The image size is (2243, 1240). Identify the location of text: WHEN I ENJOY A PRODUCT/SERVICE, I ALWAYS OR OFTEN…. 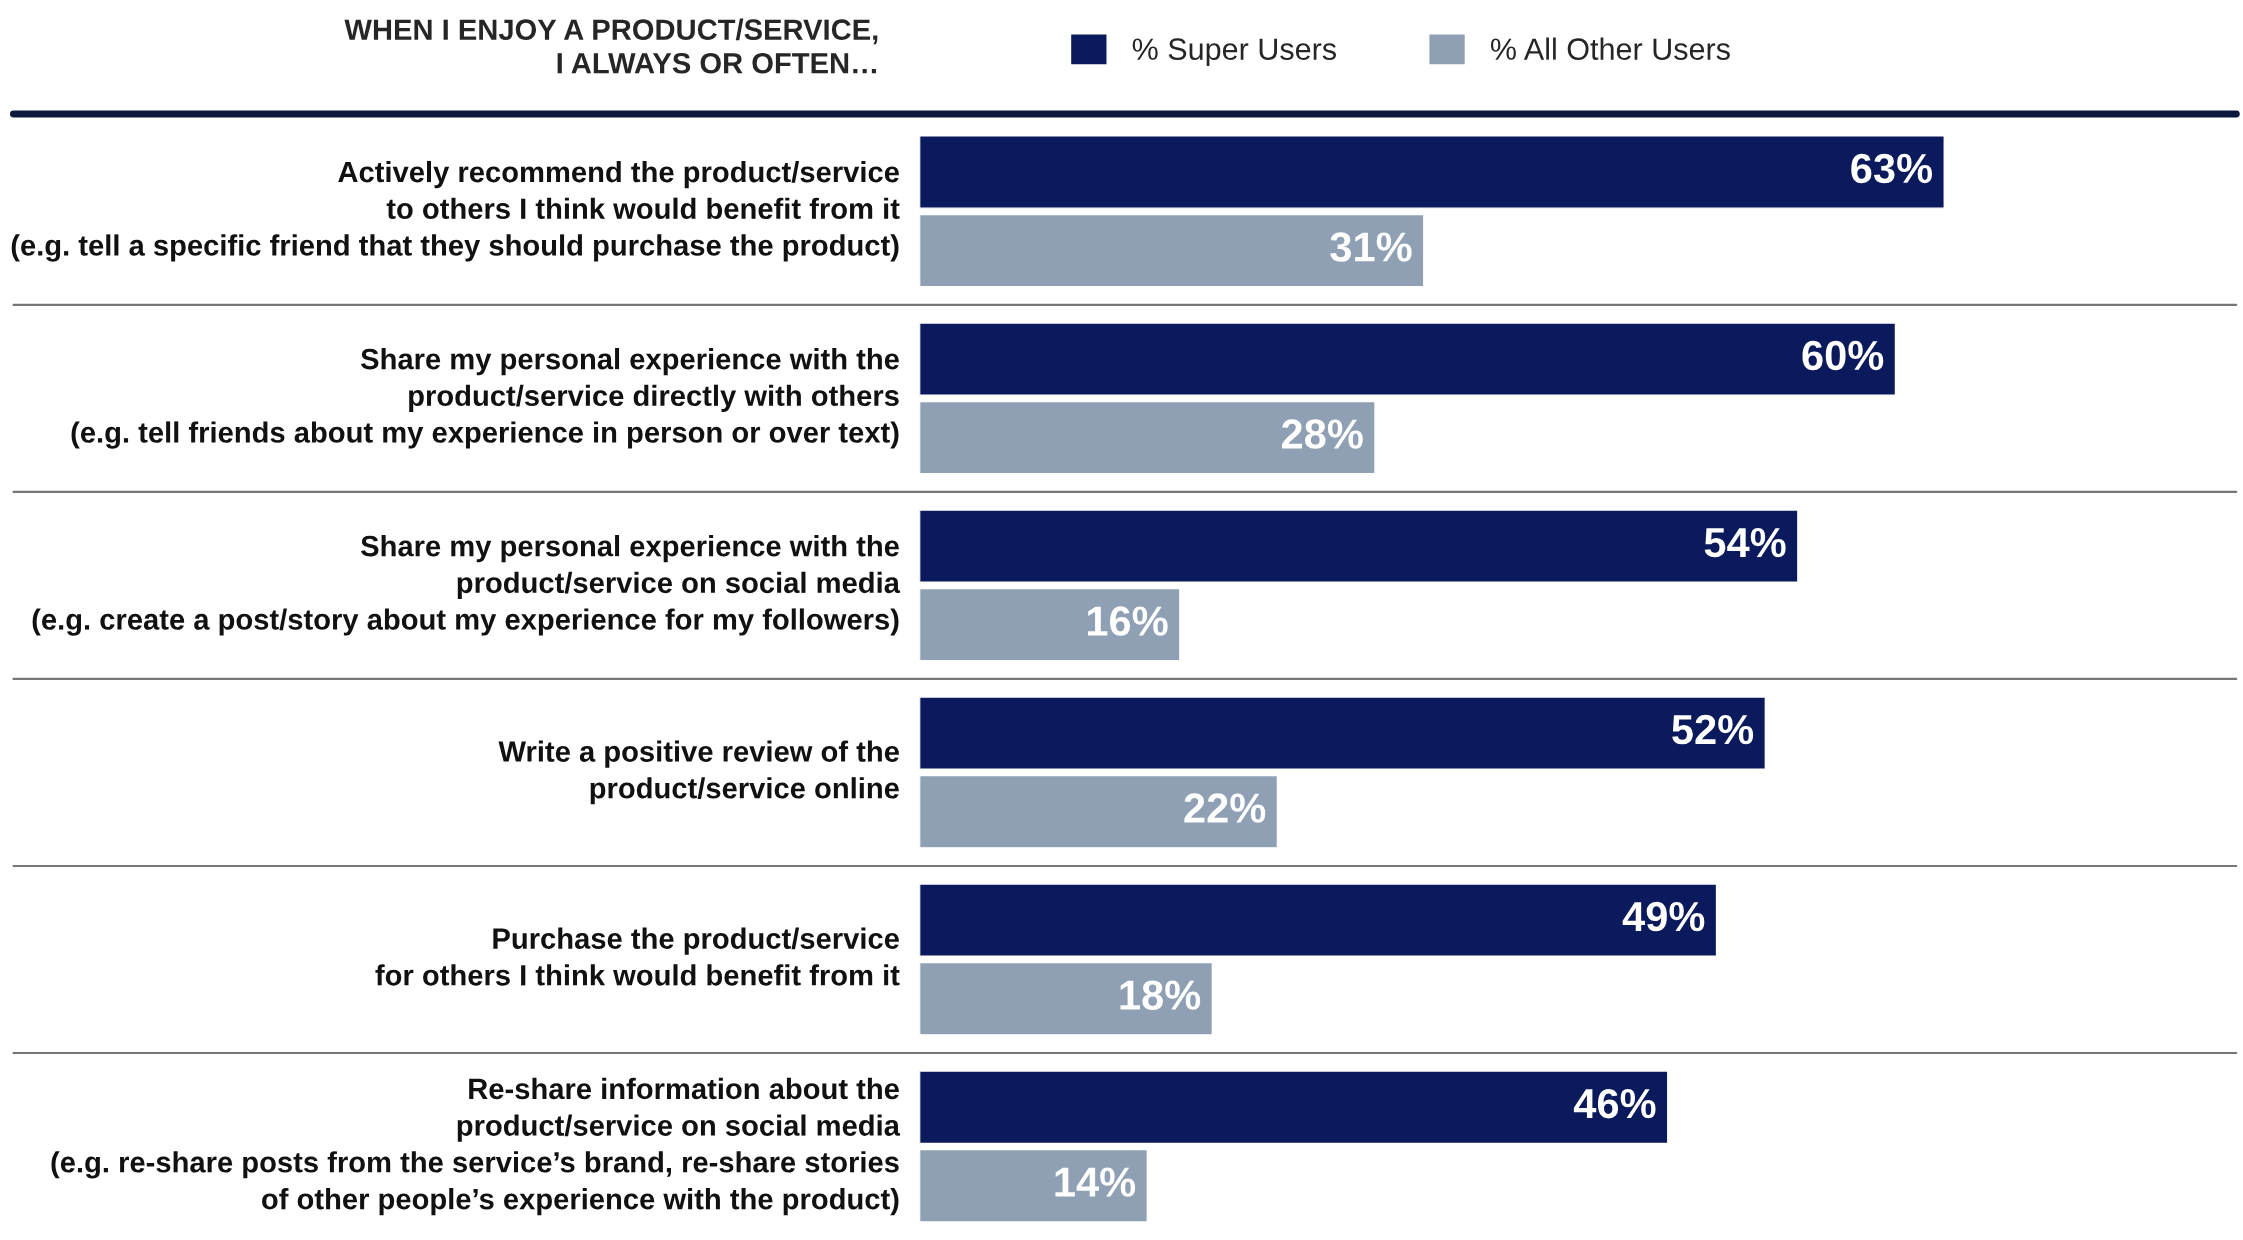
(611, 46).